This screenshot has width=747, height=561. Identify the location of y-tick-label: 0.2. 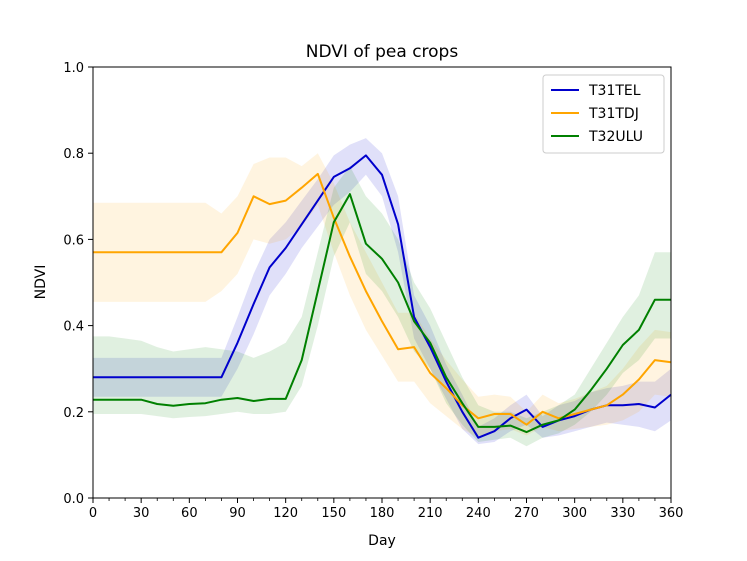
(73, 413).